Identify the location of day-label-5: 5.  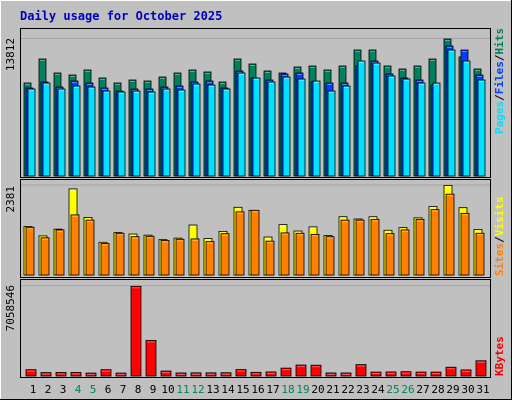
(93, 389).